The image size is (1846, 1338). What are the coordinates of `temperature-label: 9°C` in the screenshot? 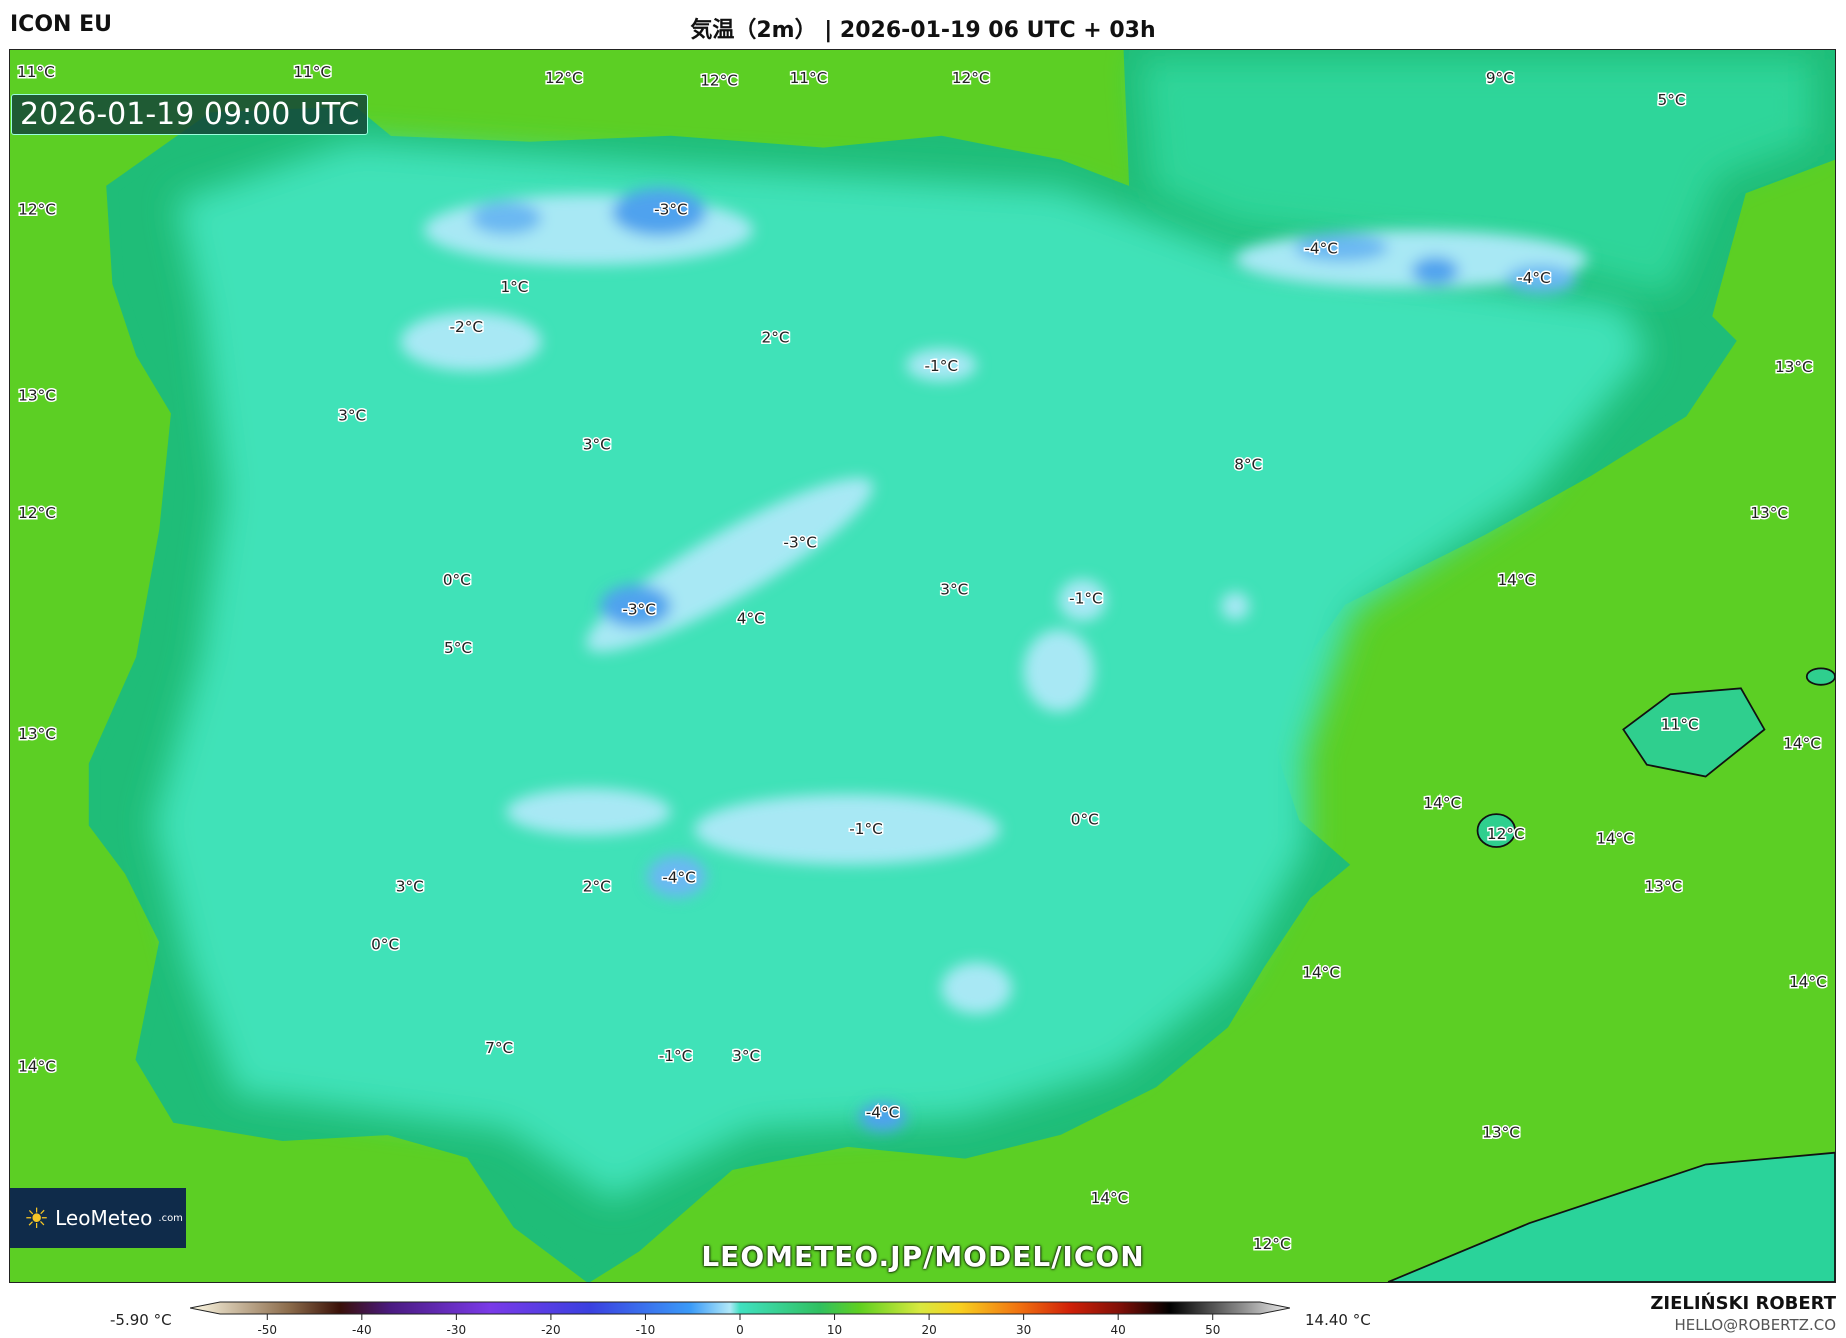 It's located at (1500, 78).